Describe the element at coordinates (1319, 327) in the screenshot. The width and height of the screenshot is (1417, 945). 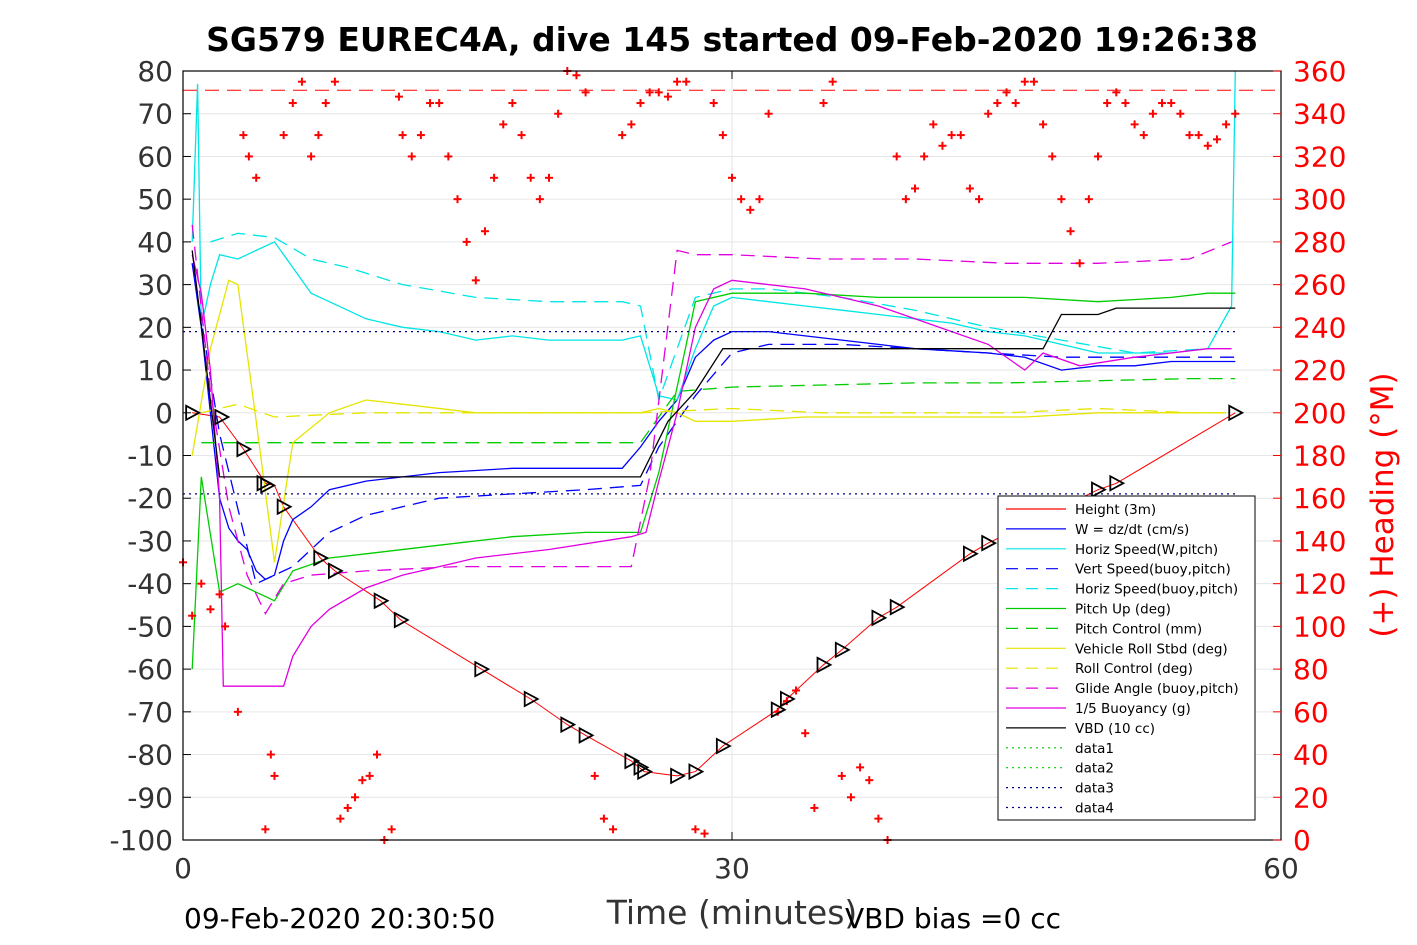
I see `right-tick-label: 240` at that location.